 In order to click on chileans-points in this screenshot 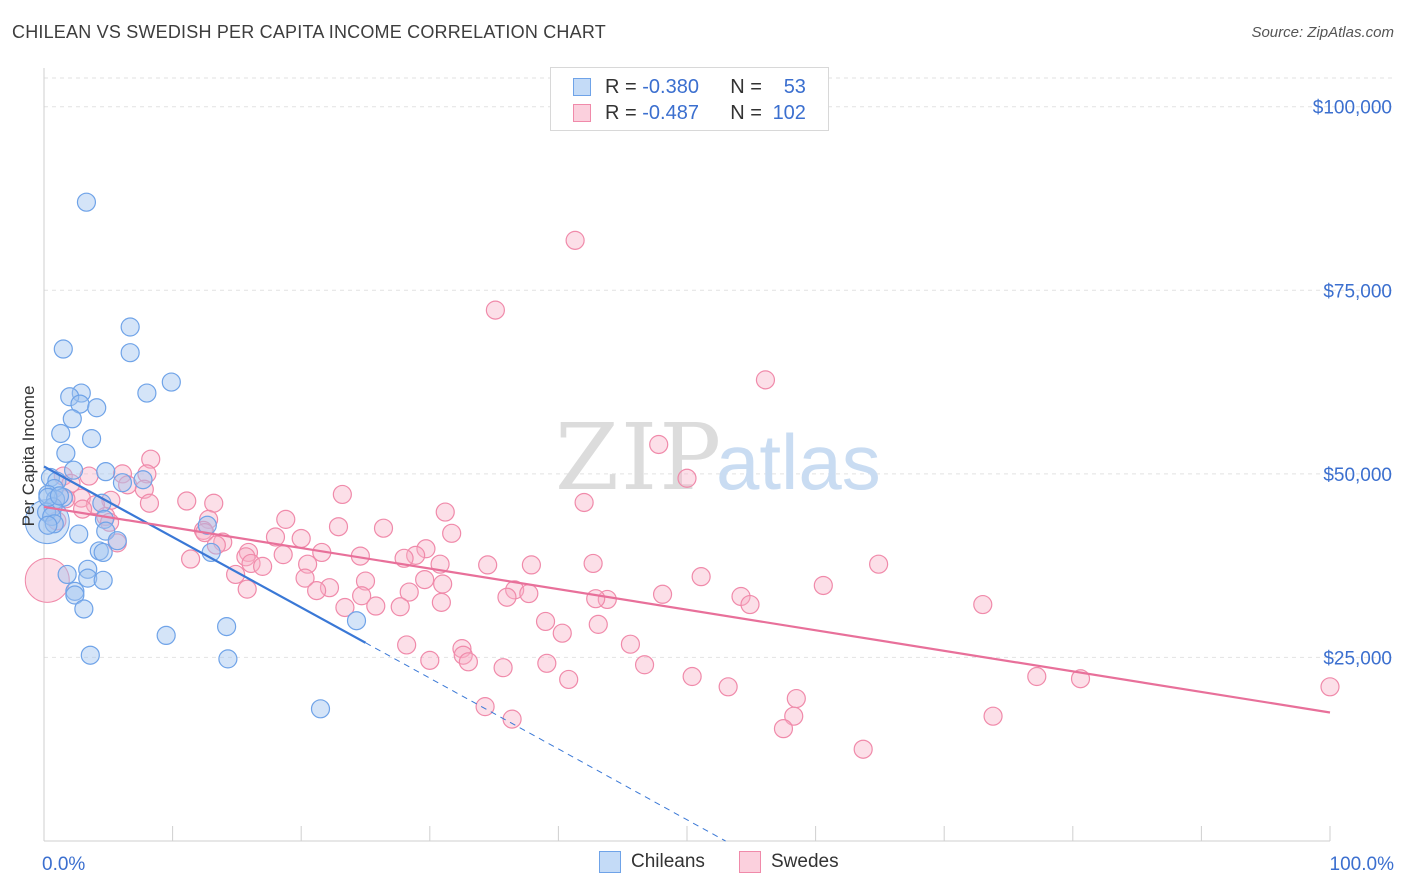, I will do `click(195, 455)`.